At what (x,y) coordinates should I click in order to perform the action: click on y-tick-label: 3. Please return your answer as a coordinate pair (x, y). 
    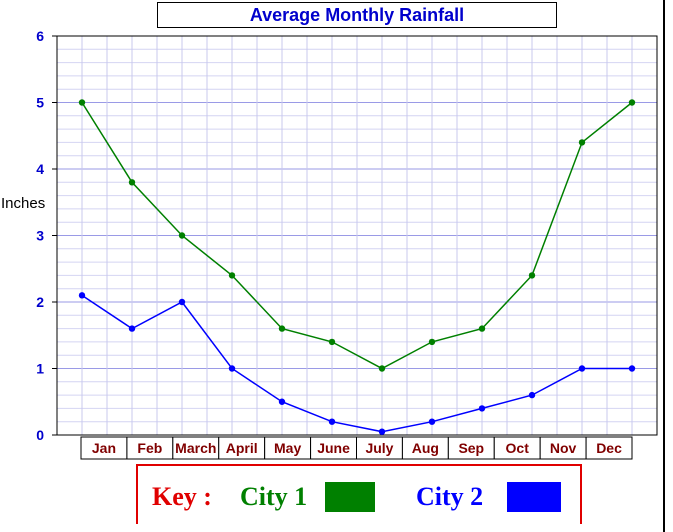
    Looking at the image, I should click on (40, 236).